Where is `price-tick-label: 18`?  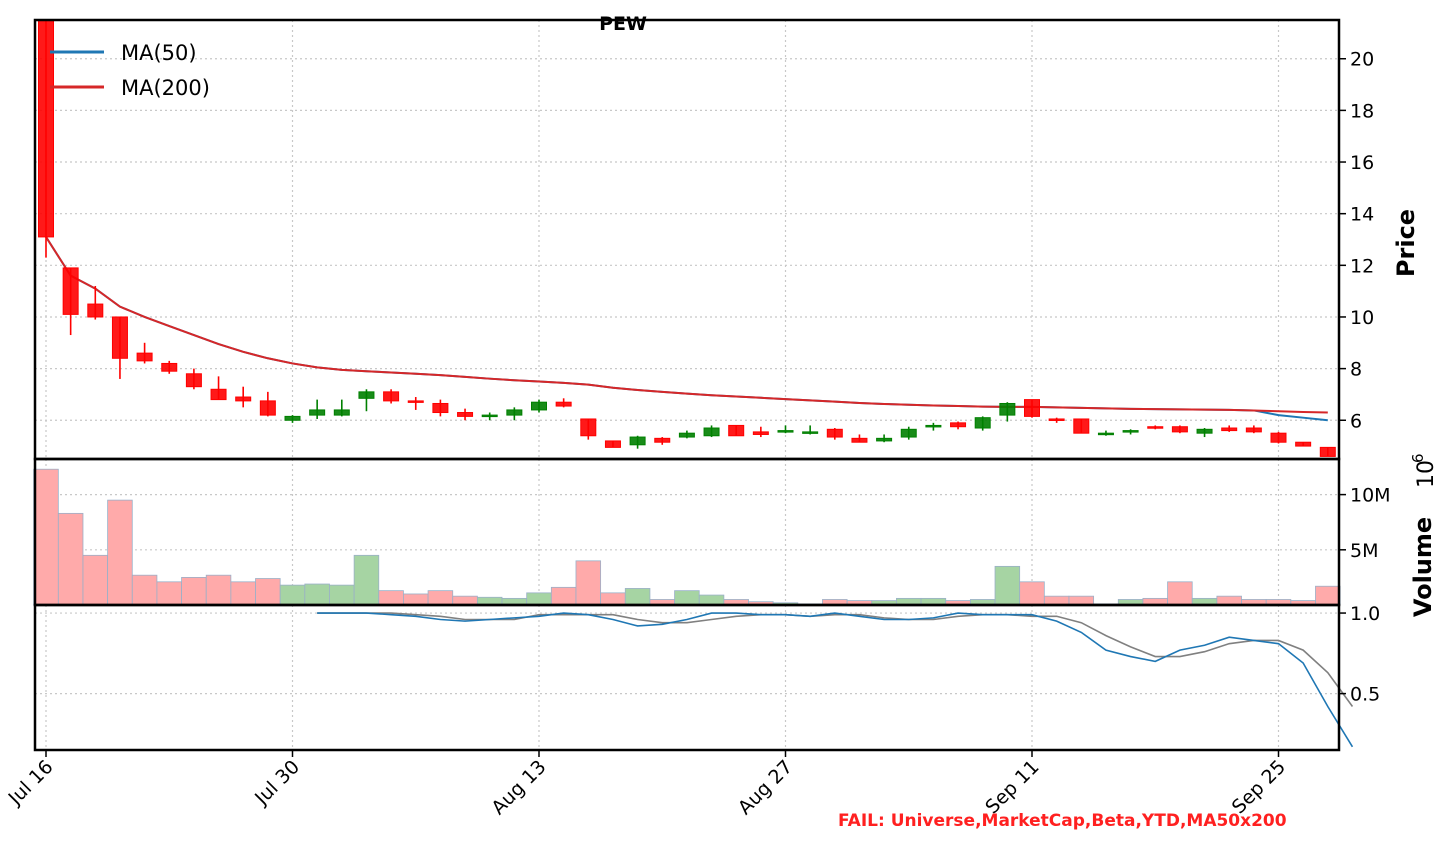 price-tick-label: 18 is located at coordinates (1362, 111).